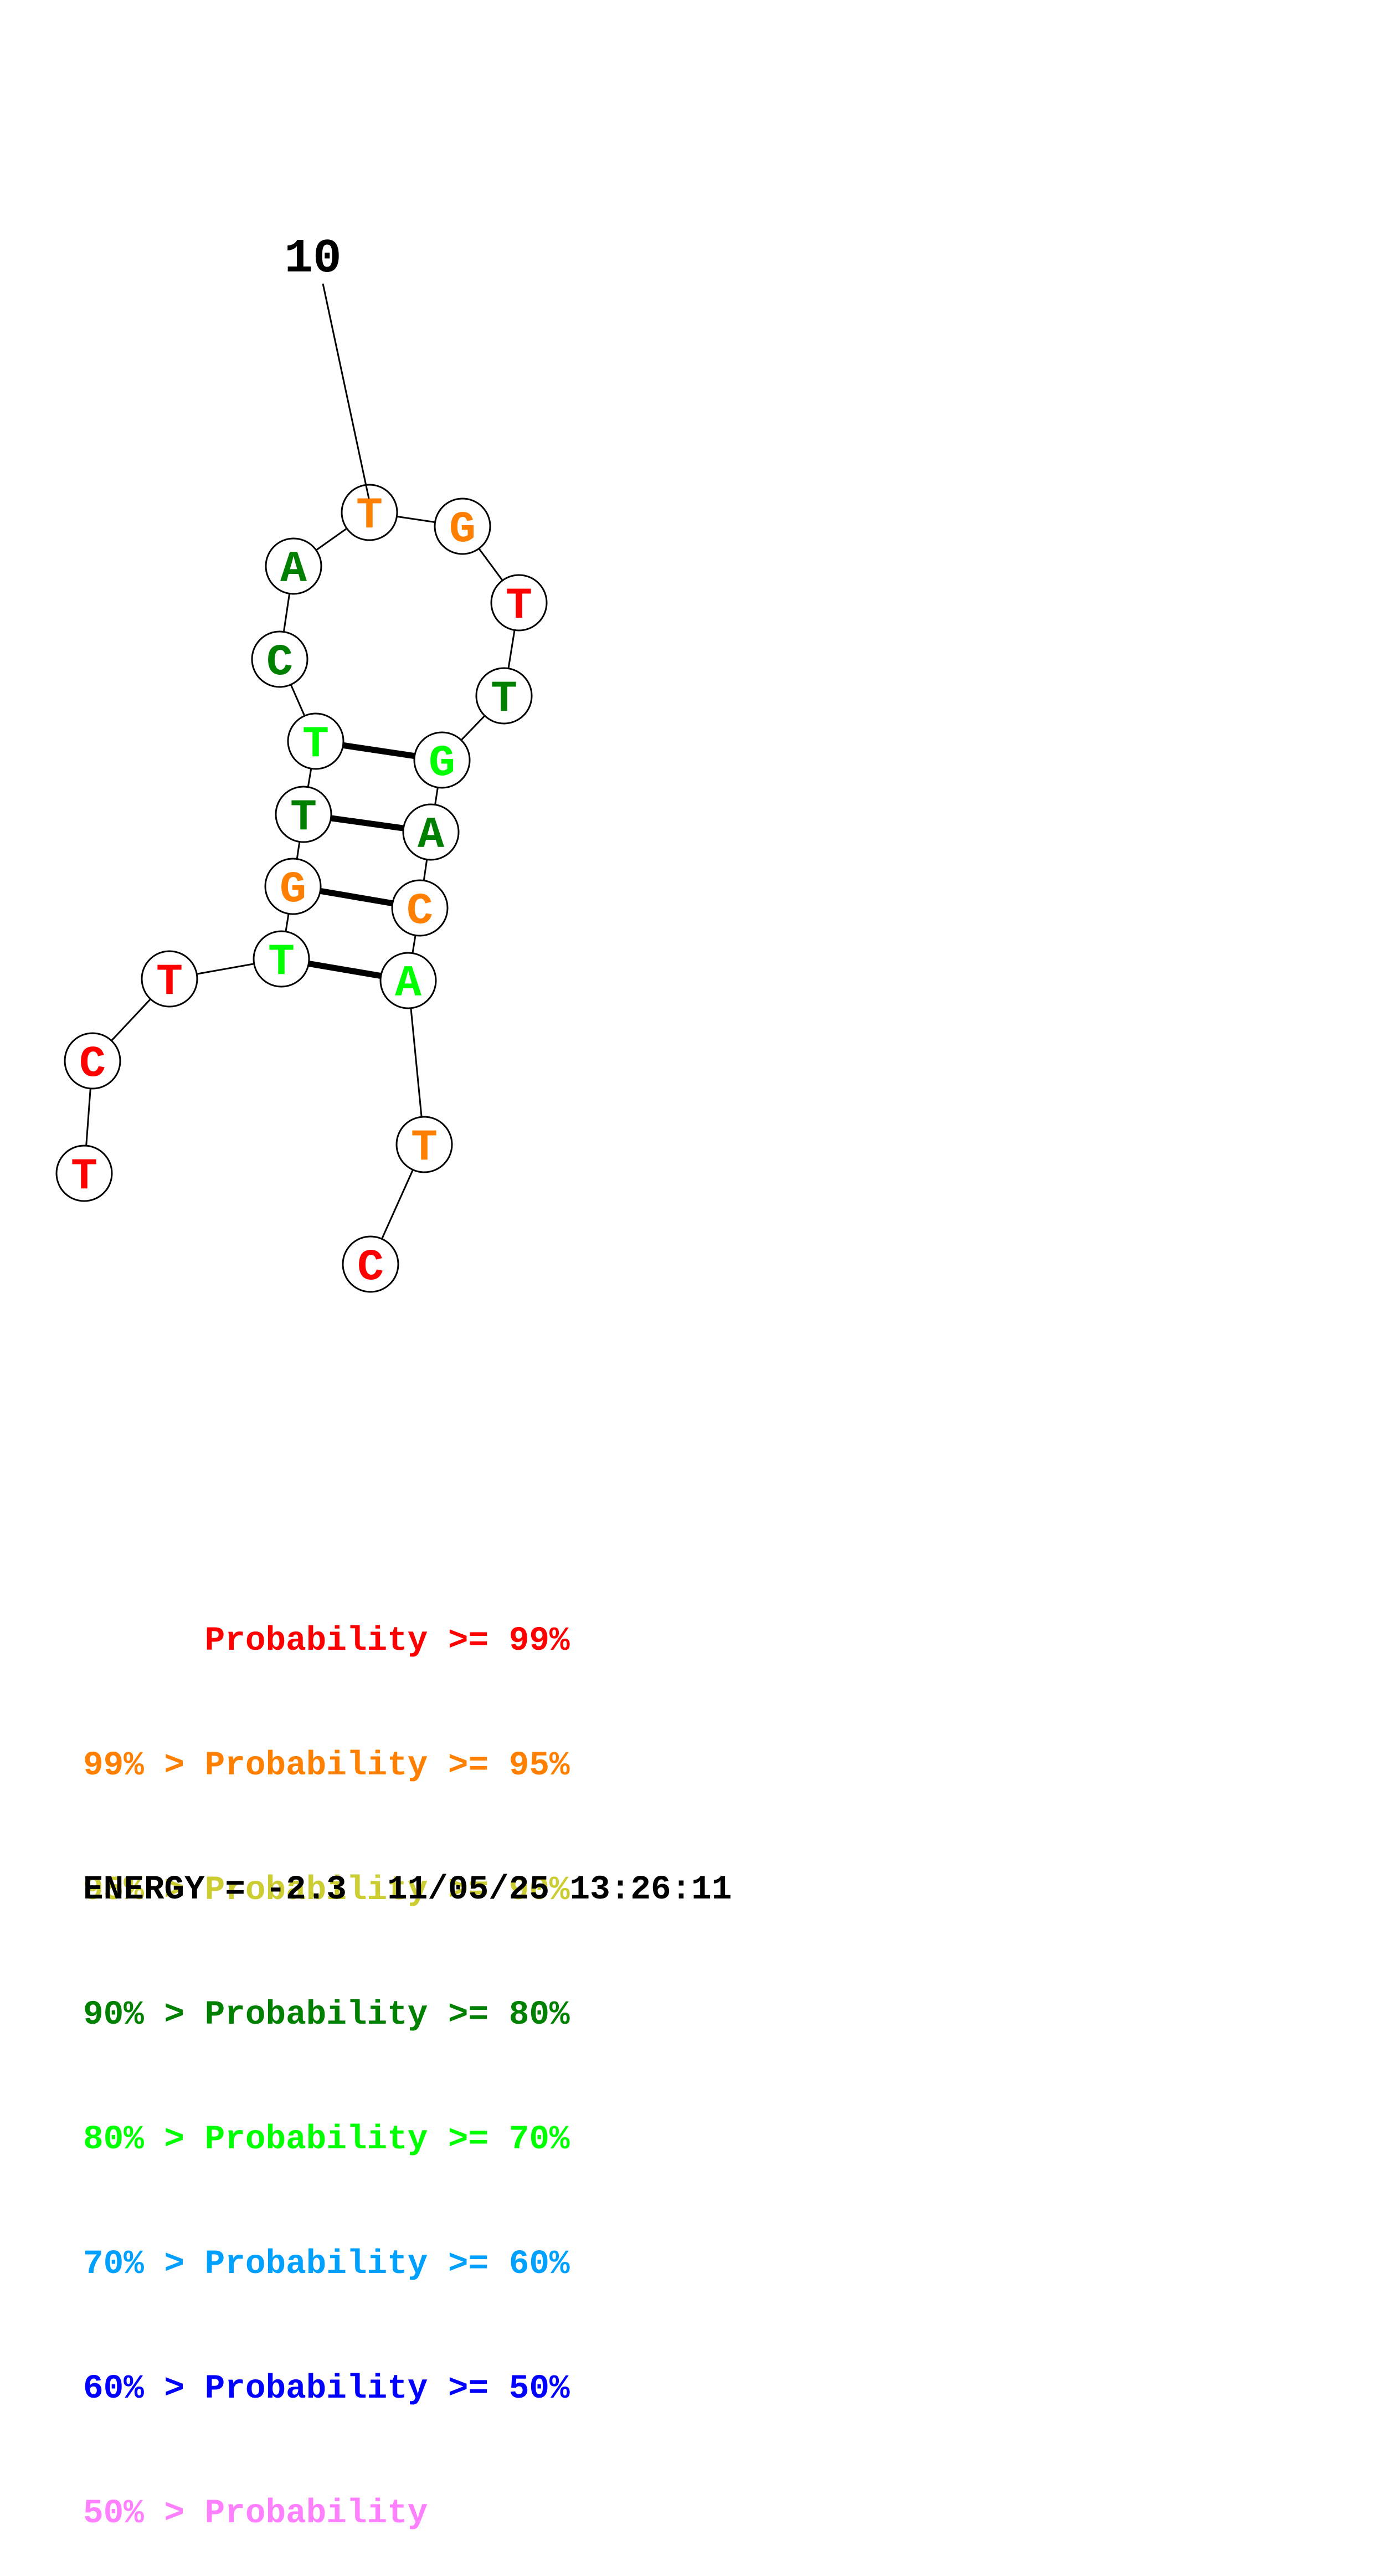 The height and width of the screenshot is (2576, 1373). I want to click on legend-prefix: 80% >, so click(134, 2140).